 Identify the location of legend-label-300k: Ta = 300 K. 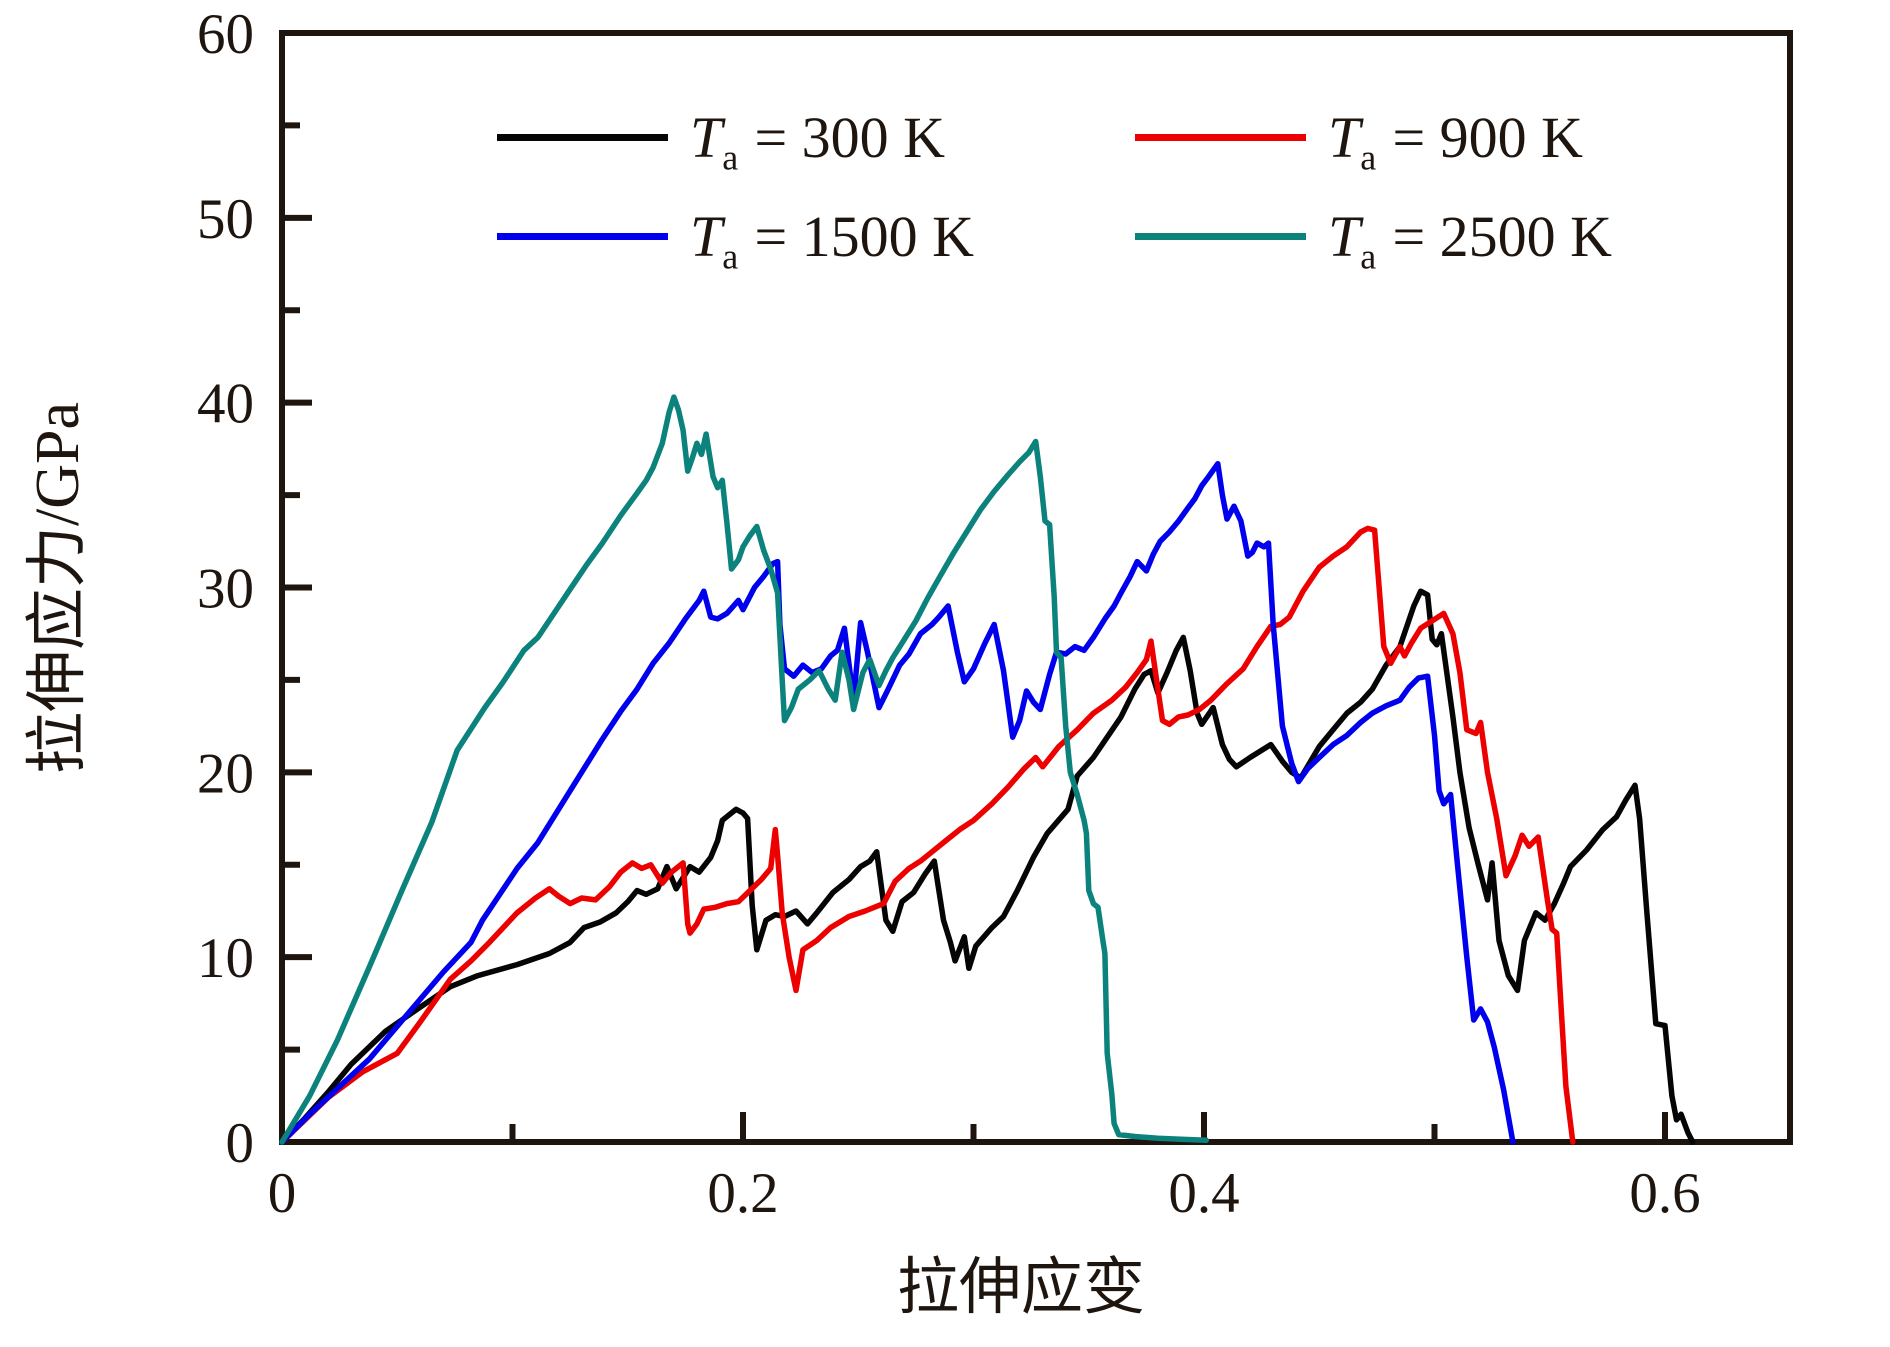
(818, 140).